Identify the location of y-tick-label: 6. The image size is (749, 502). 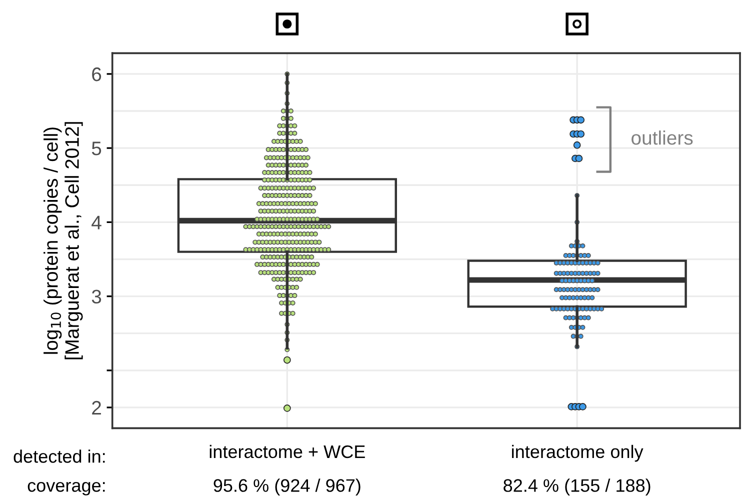
(97, 74).